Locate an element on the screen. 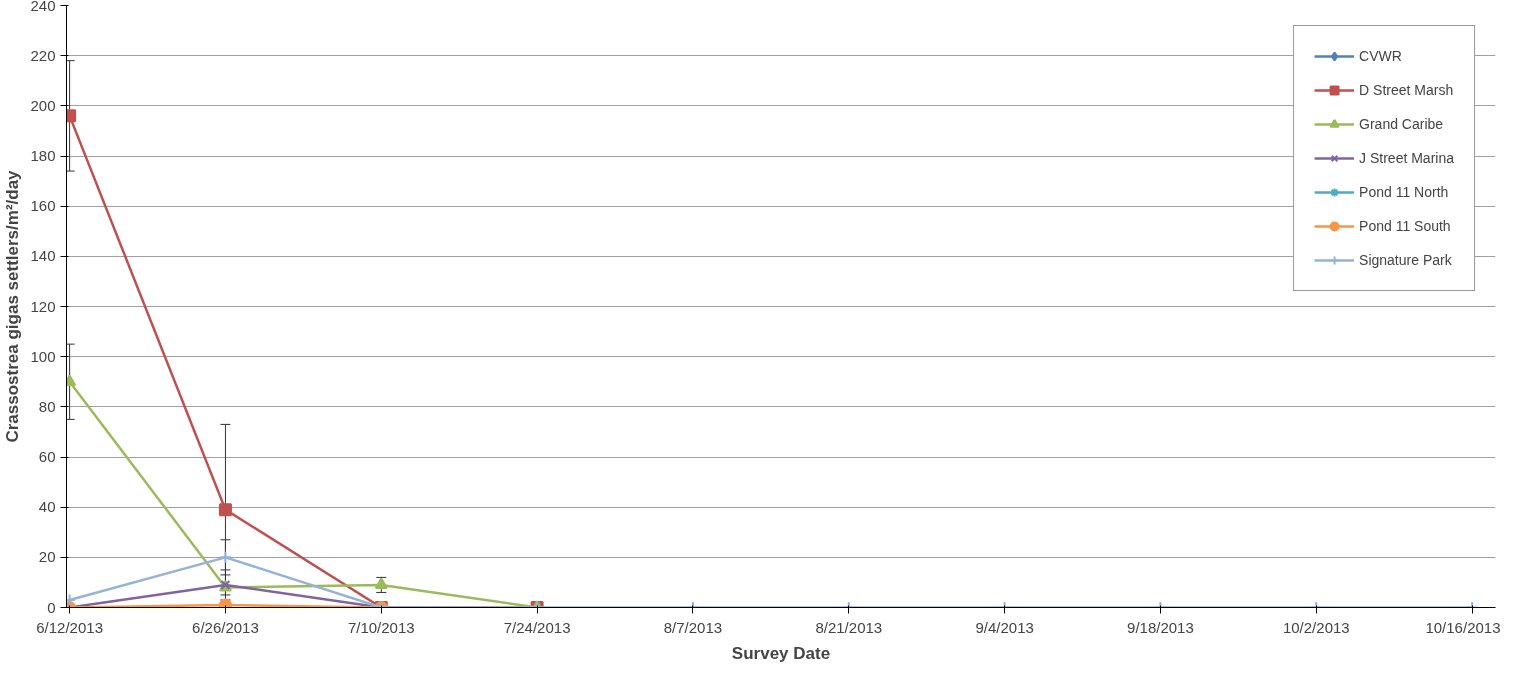 The width and height of the screenshot is (1522, 679). y-tick-label: 180 is located at coordinates (43, 155).